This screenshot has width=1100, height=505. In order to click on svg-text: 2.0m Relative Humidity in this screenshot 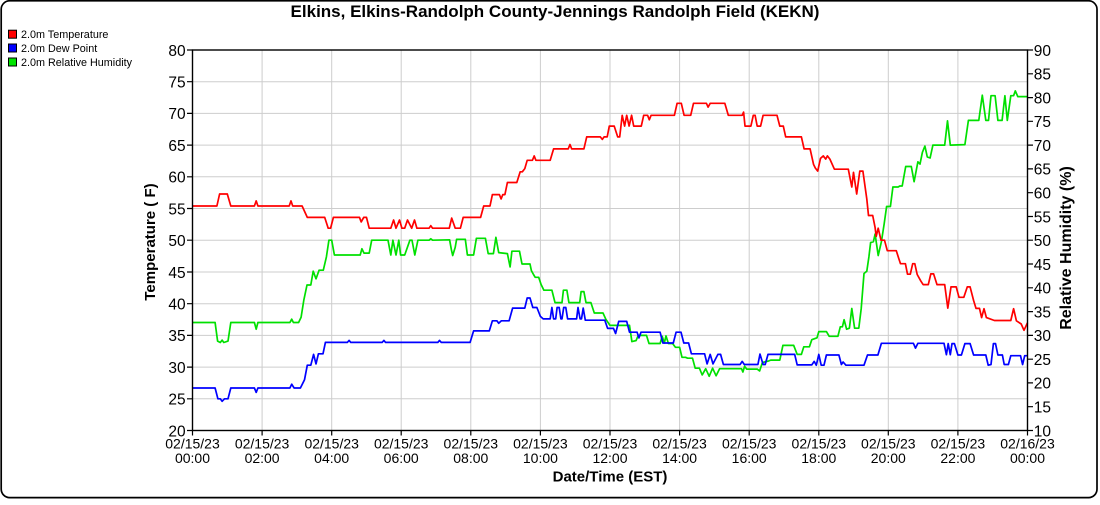, I will do `click(77, 63)`.